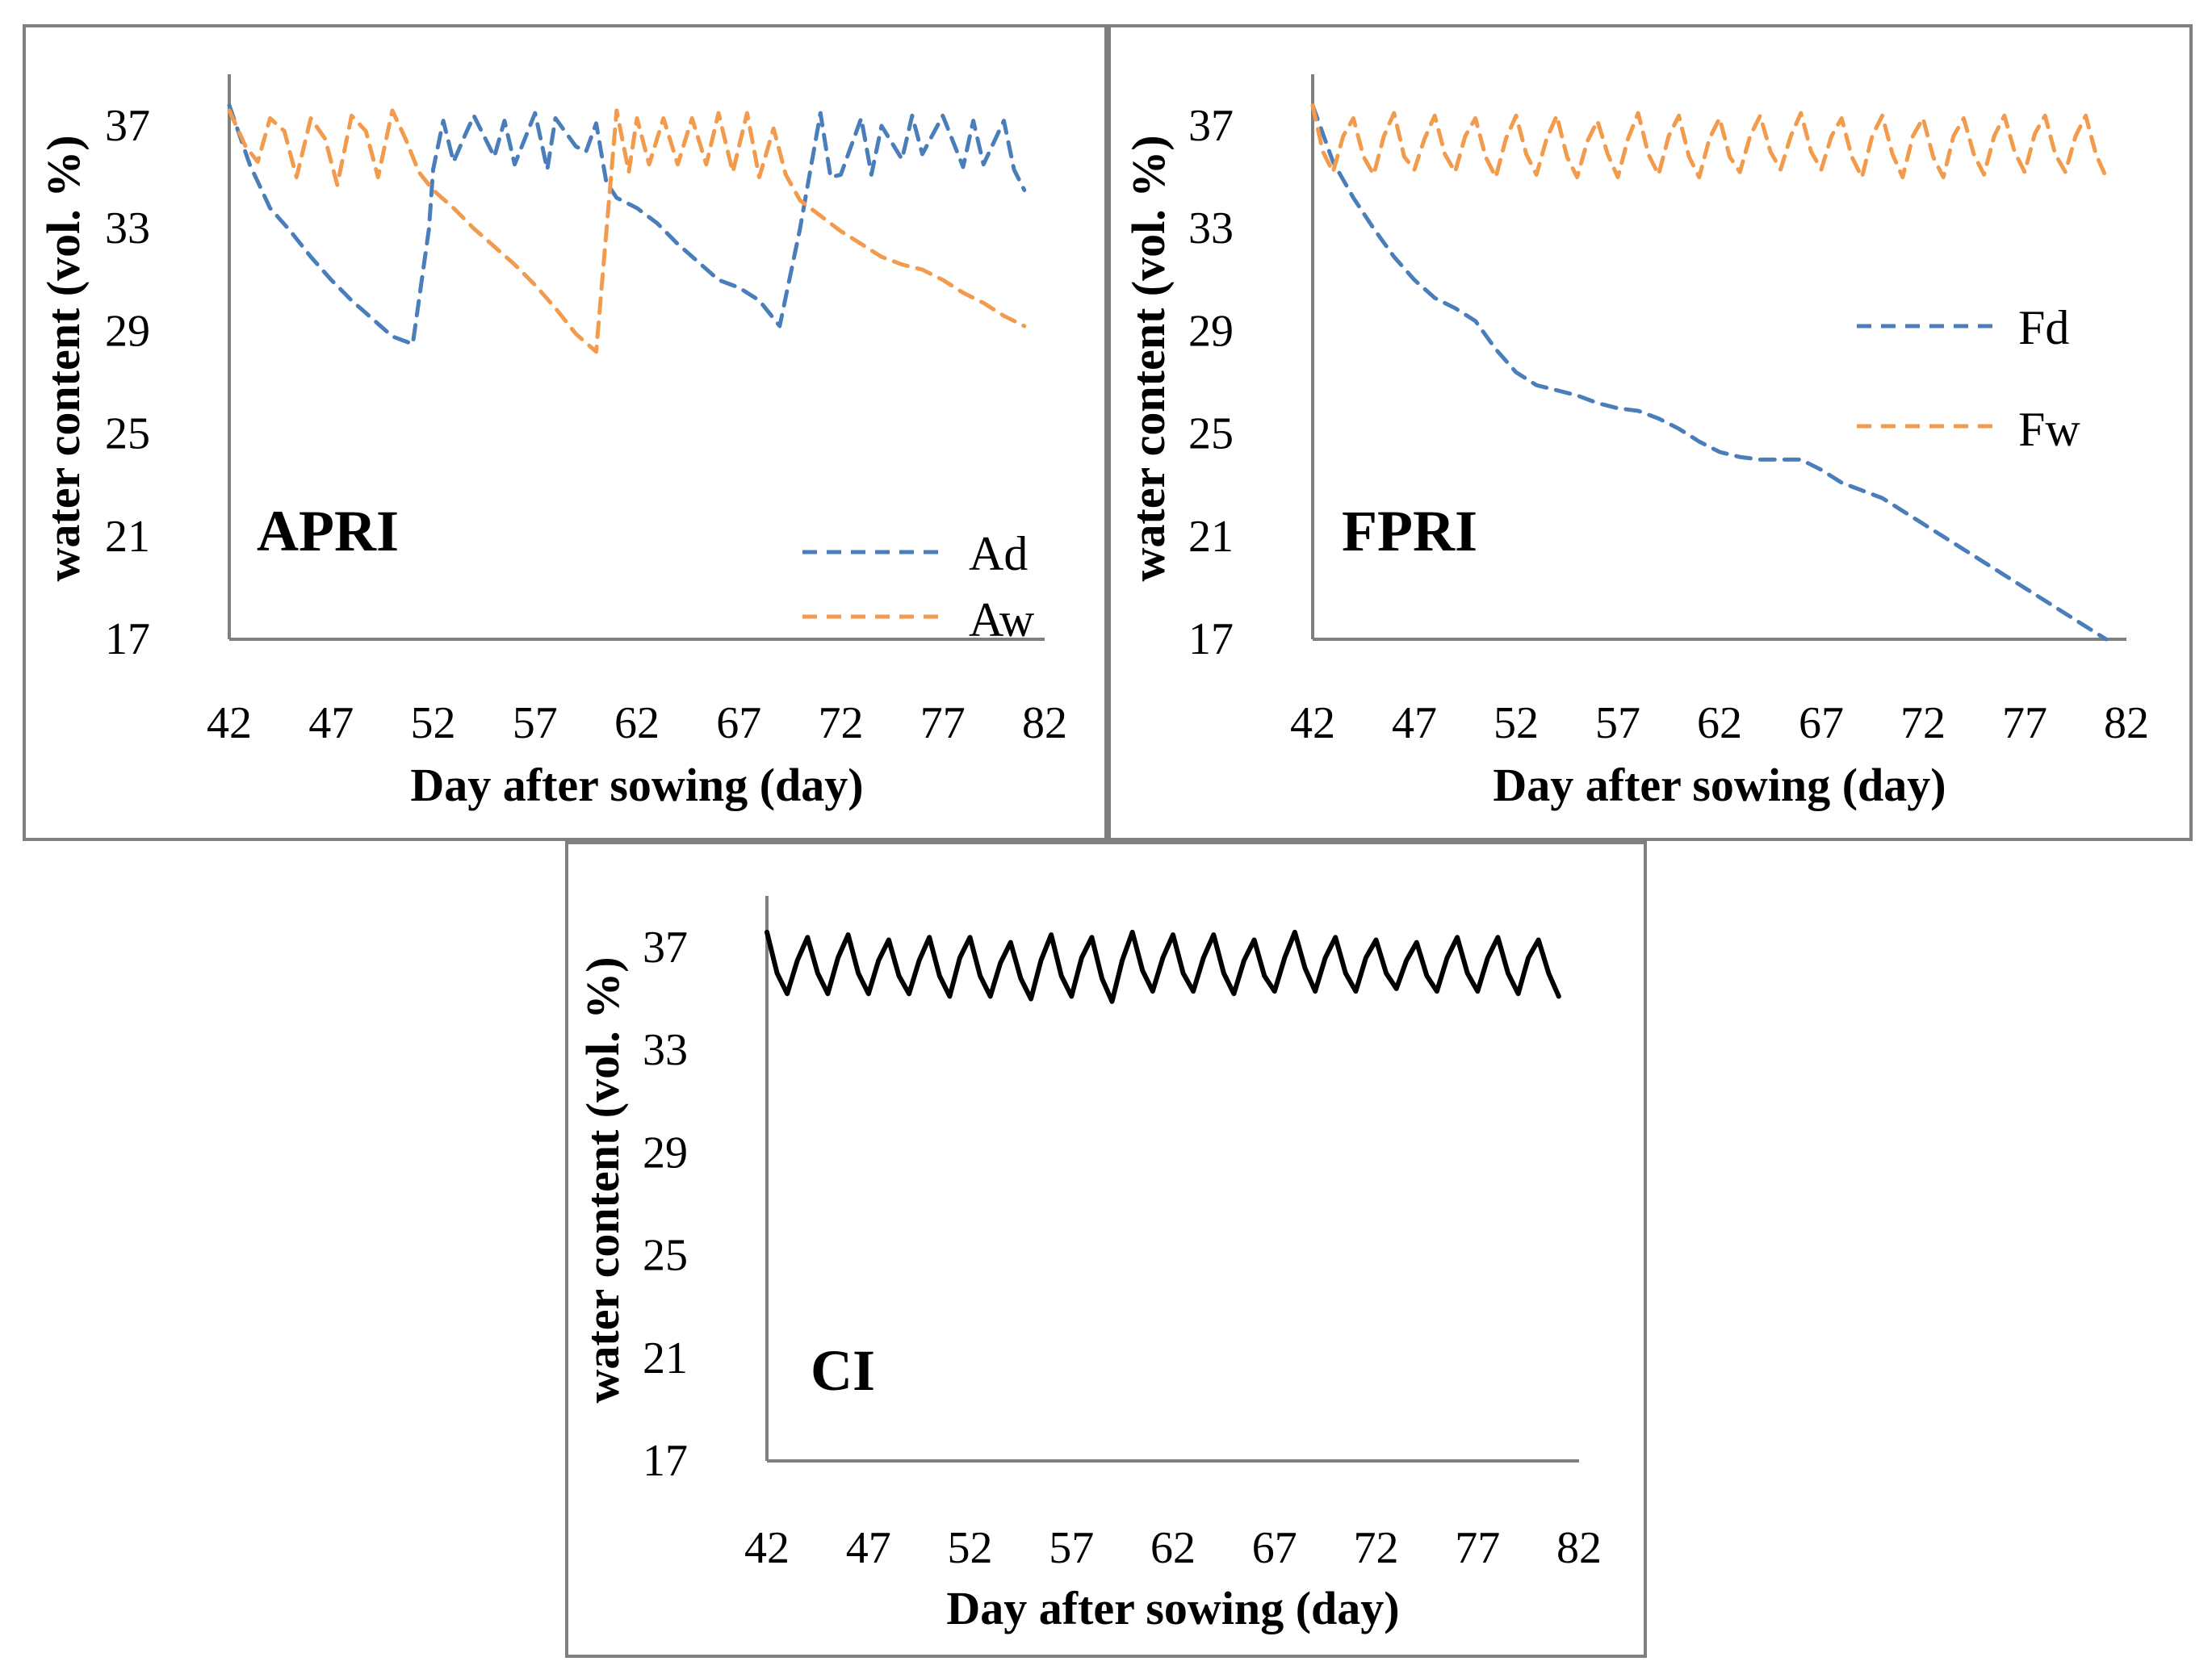  Describe the element at coordinates (328, 531) in the screenshot. I see `panel-label: APRI` at that location.